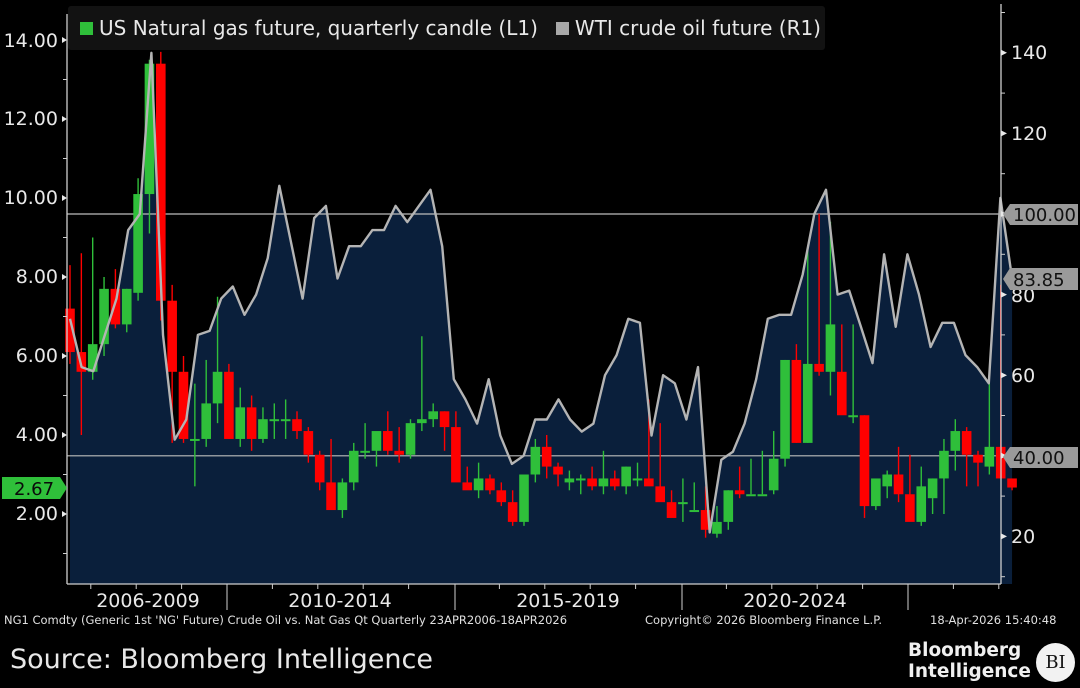 This screenshot has height=688, width=1080. I want to click on svg-text: 100.00, so click(1044, 215).